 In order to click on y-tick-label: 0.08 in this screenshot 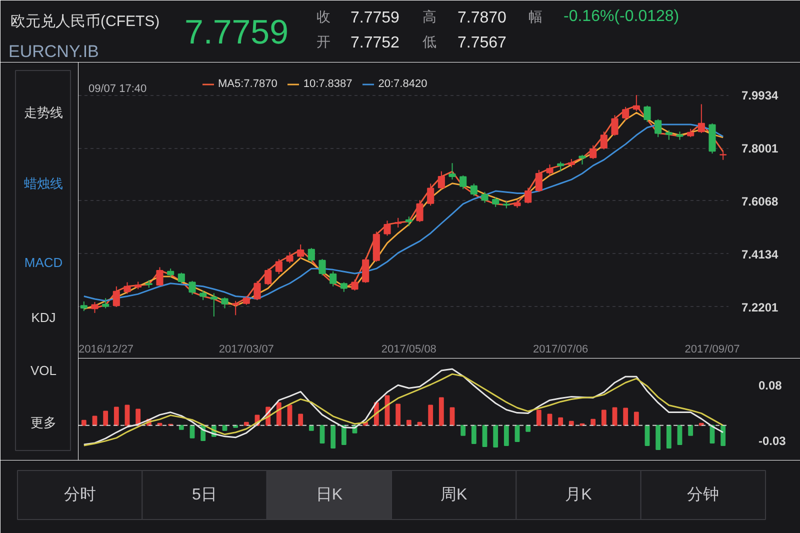, I will do `click(770, 385)`.